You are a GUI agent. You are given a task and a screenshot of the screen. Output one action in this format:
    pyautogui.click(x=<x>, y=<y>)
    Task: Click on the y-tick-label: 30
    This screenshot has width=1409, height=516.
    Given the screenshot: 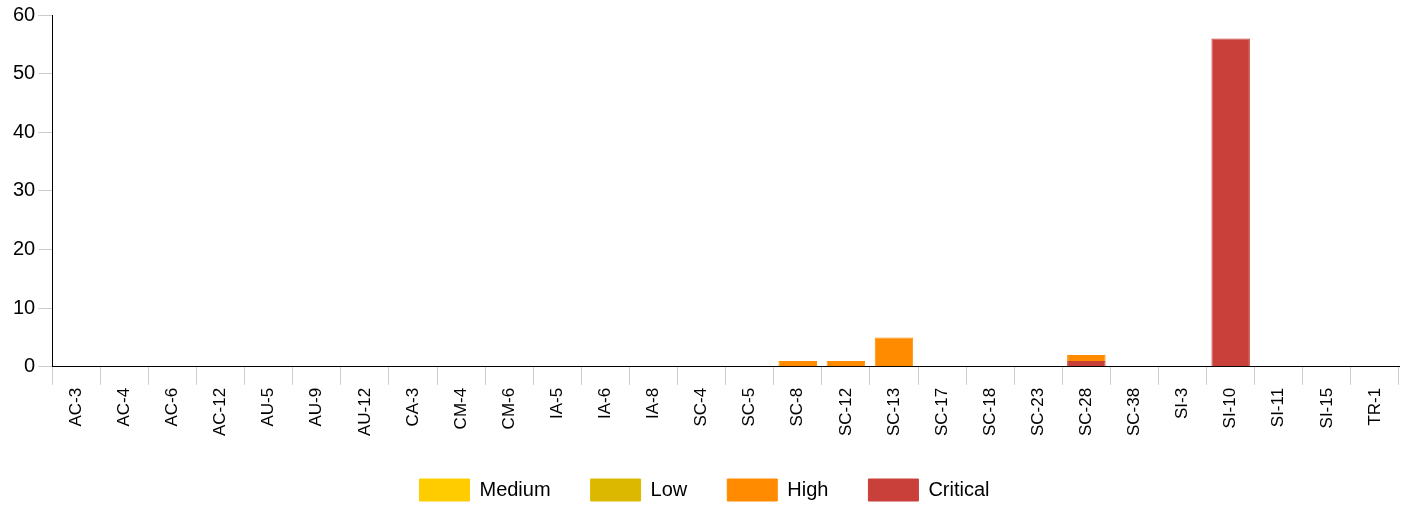 What is the action you would take?
    pyautogui.click(x=24, y=189)
    